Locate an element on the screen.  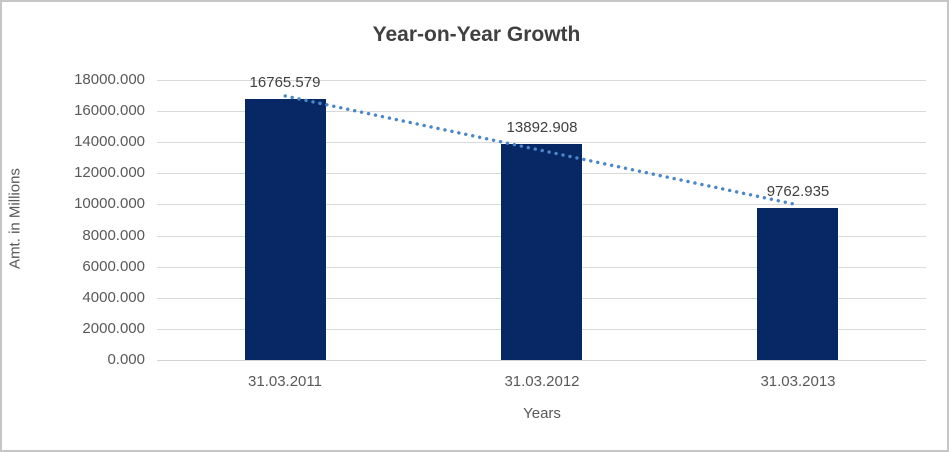
x-axis-title: Years is located at coordinates (542, 413).